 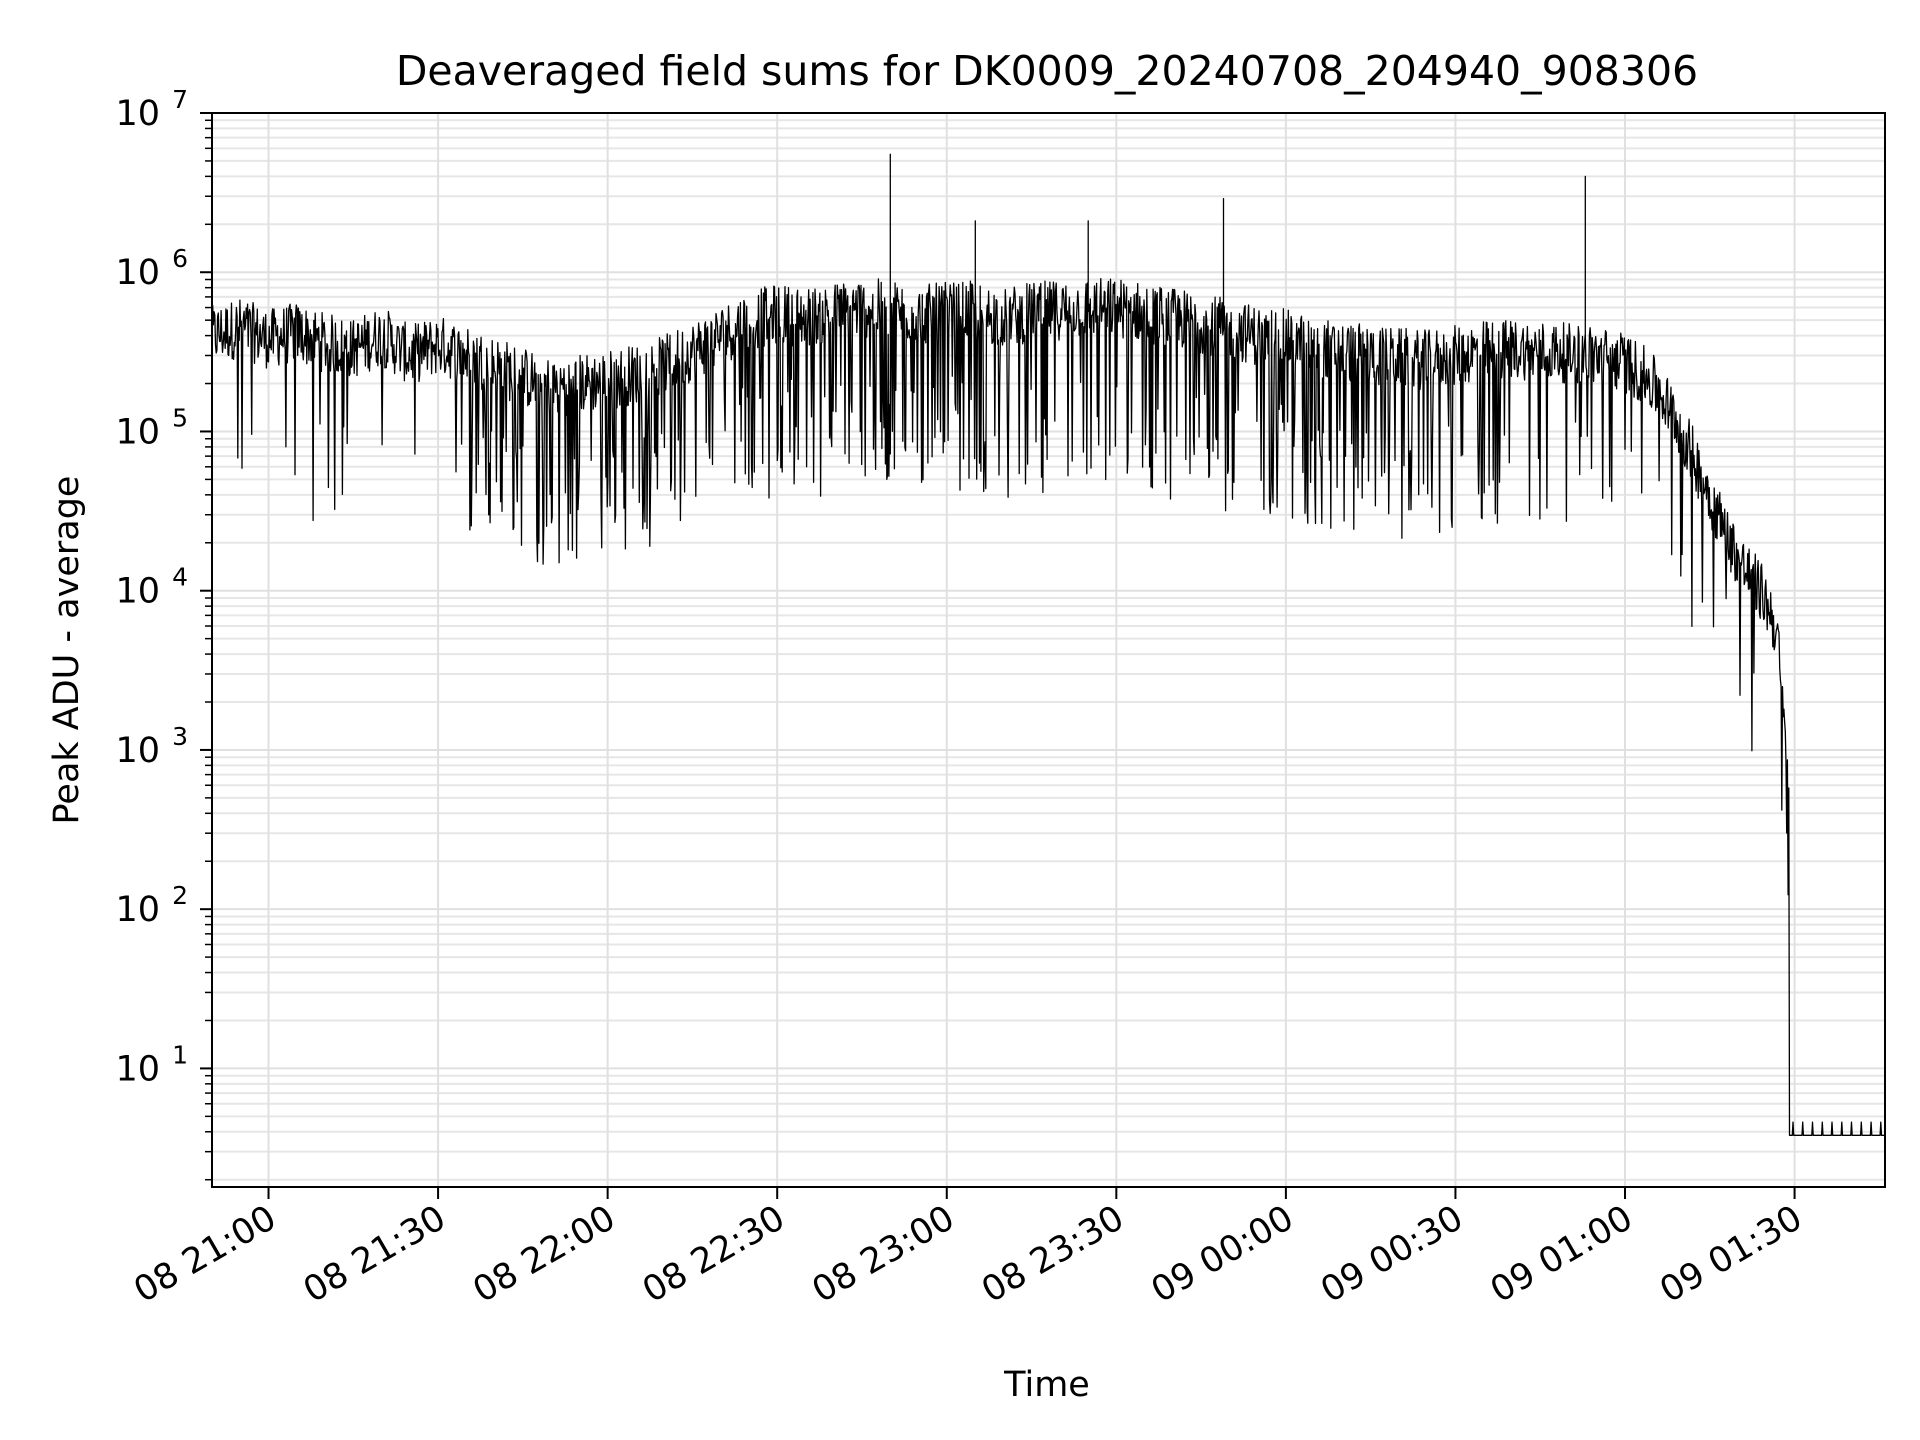 I want to click on y-tick-label-exponent: 3, so click(x=180, y=736).